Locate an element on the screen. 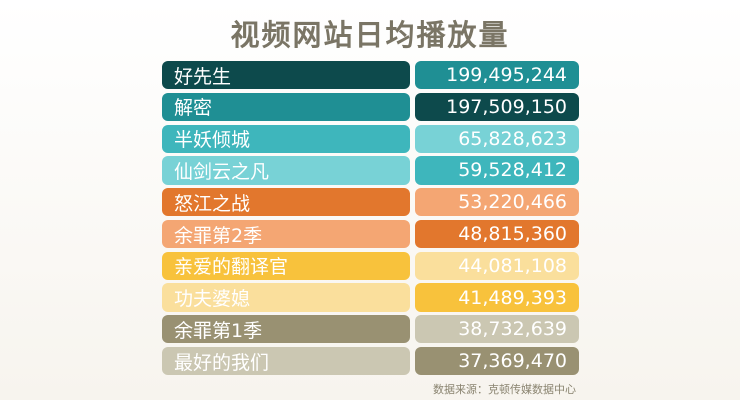  daily-views-cell: 38,732,639 is located at coordinates (497, 329).